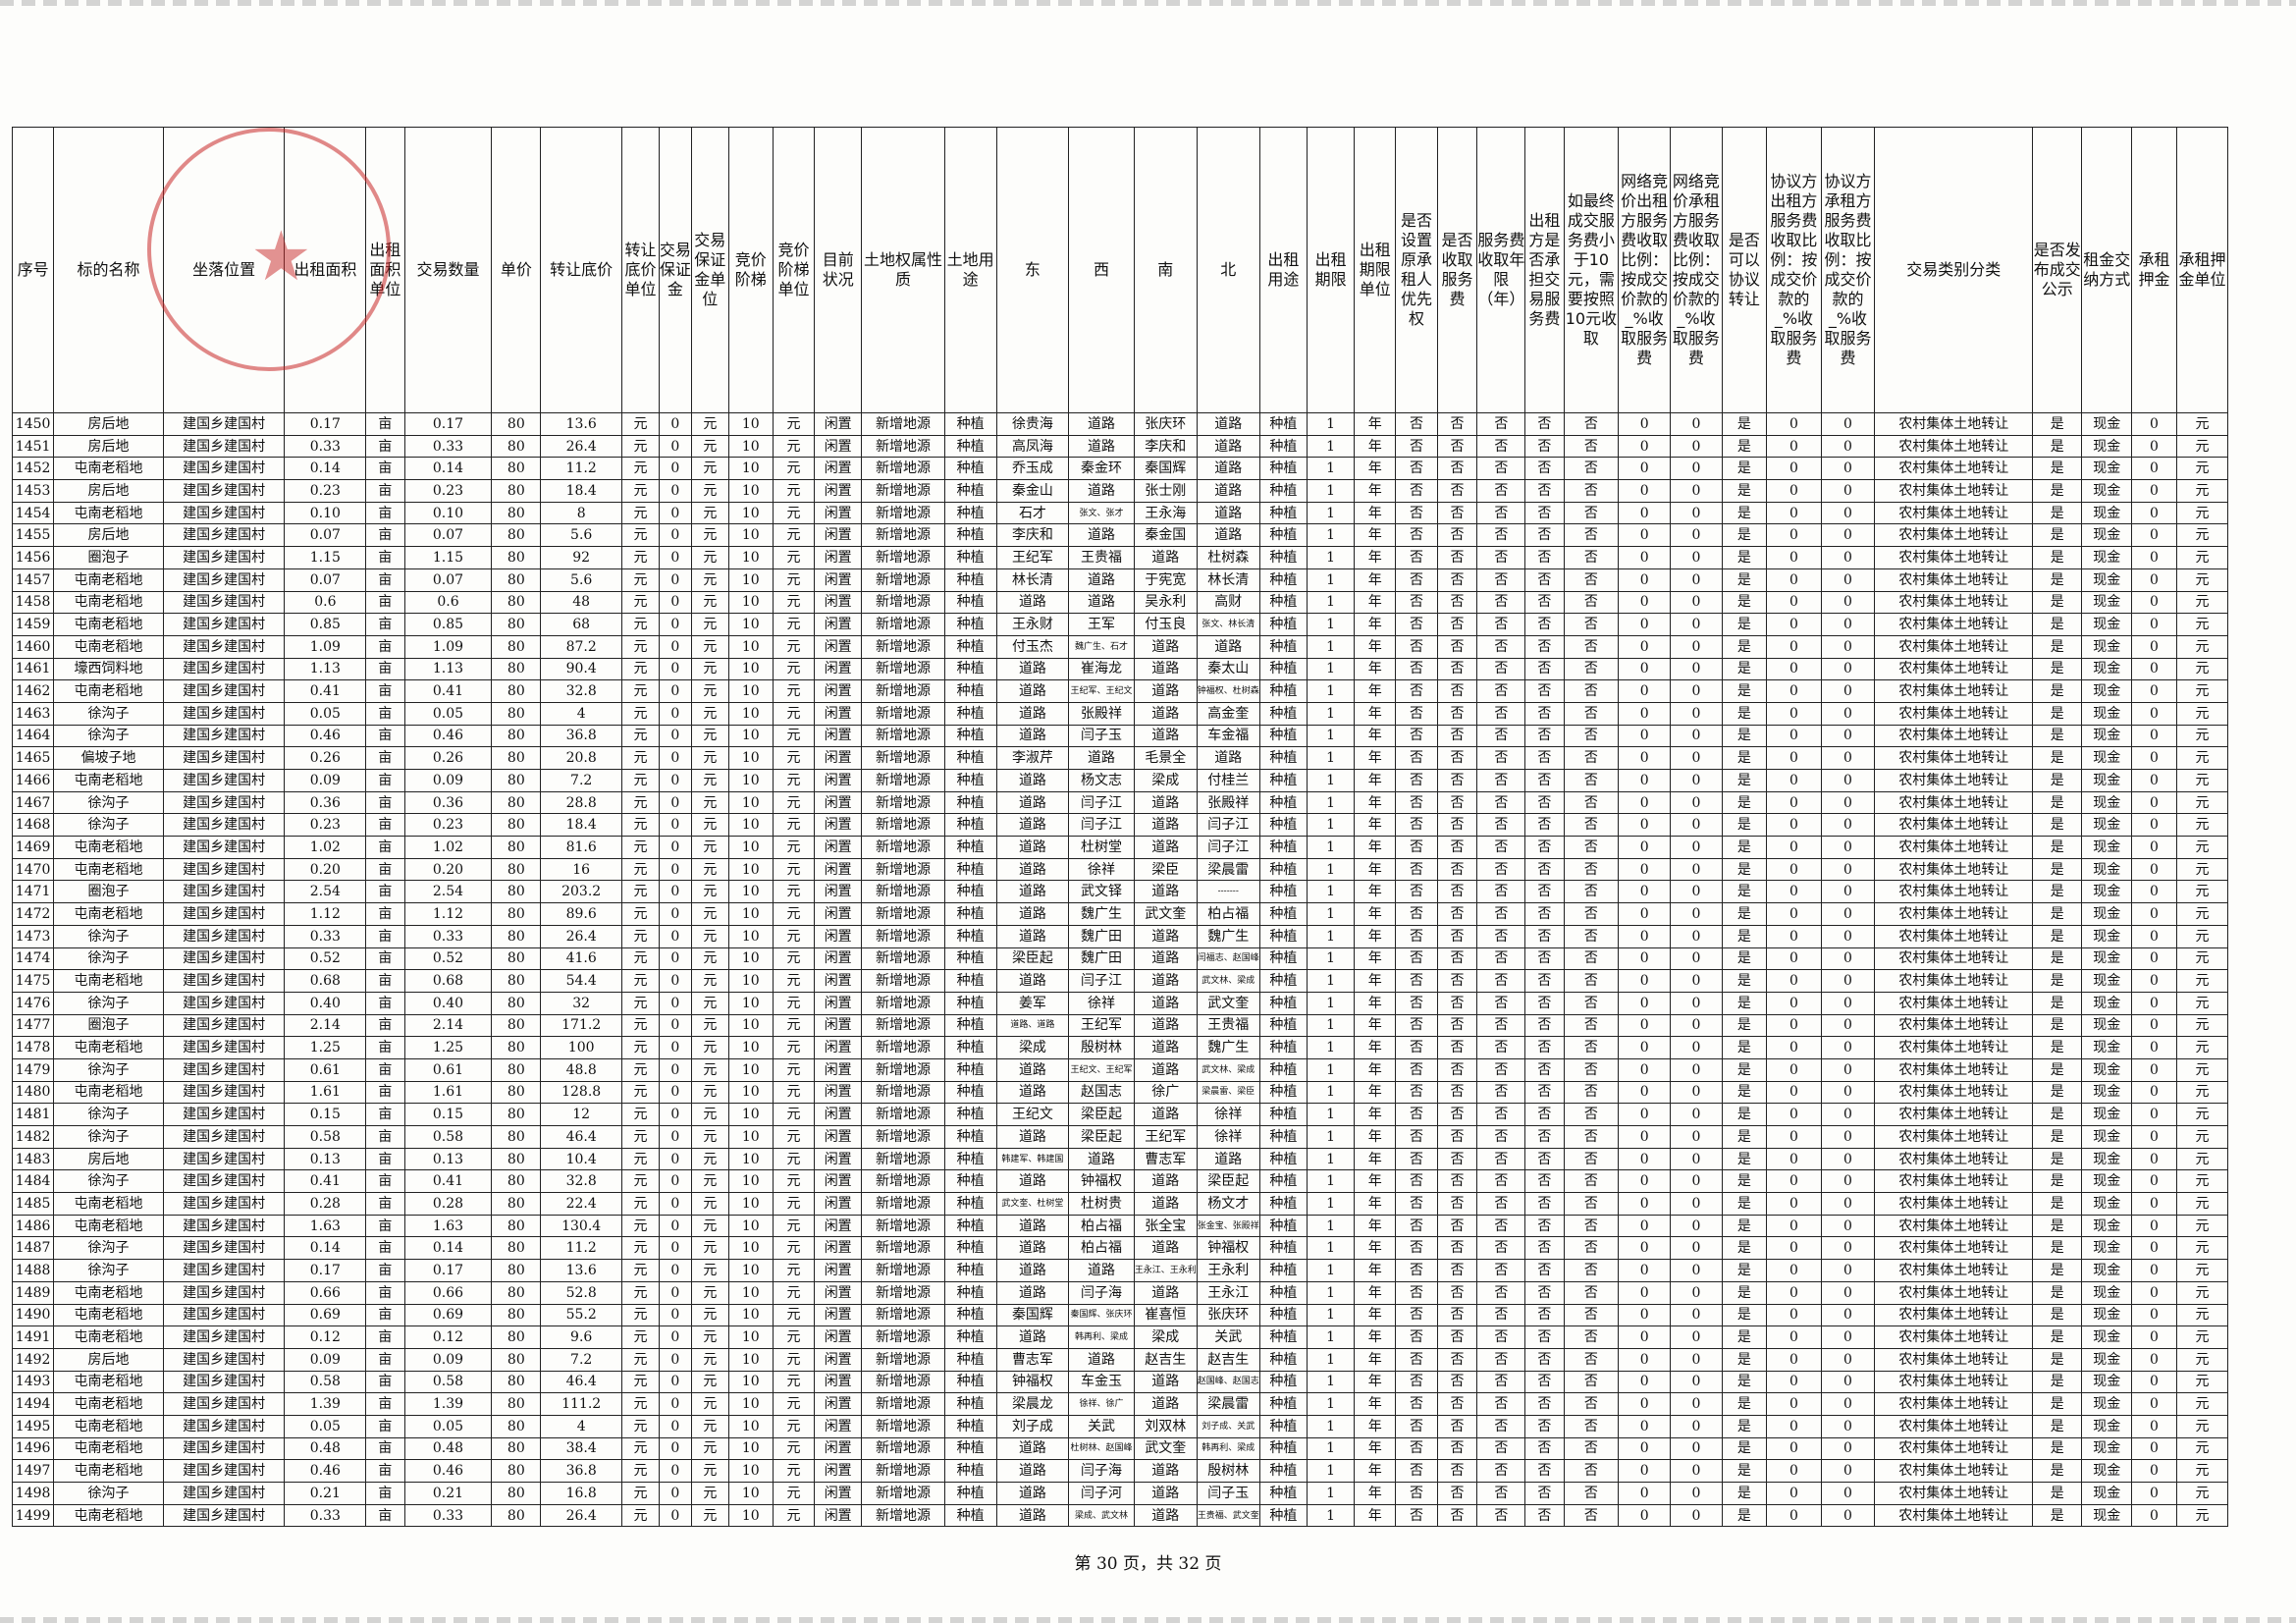 The image size is (2296, 1623). What do you see at coordinates (1228, 1270) in the screenshot?
I see `table-cell: 王永利` at bounding box center [1228, 1270].